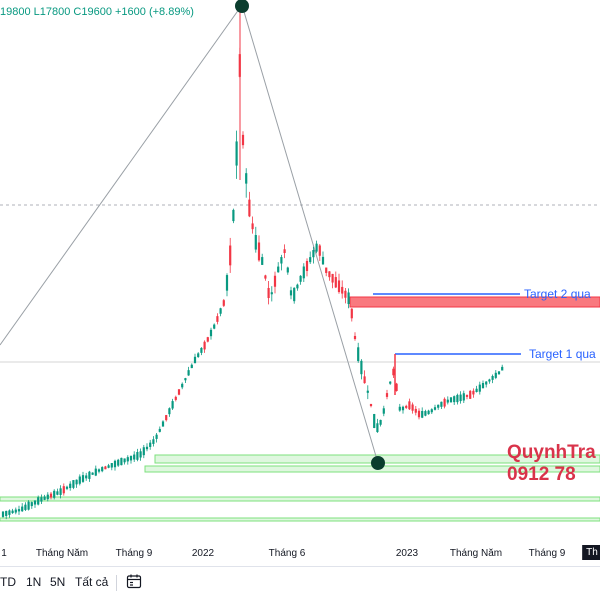 The height and width of the screenshot is (601, 600). What do you see at coordinates (134, 581) in the screenshot?
I see `calendar-icon` at bounding box center [134, 581].